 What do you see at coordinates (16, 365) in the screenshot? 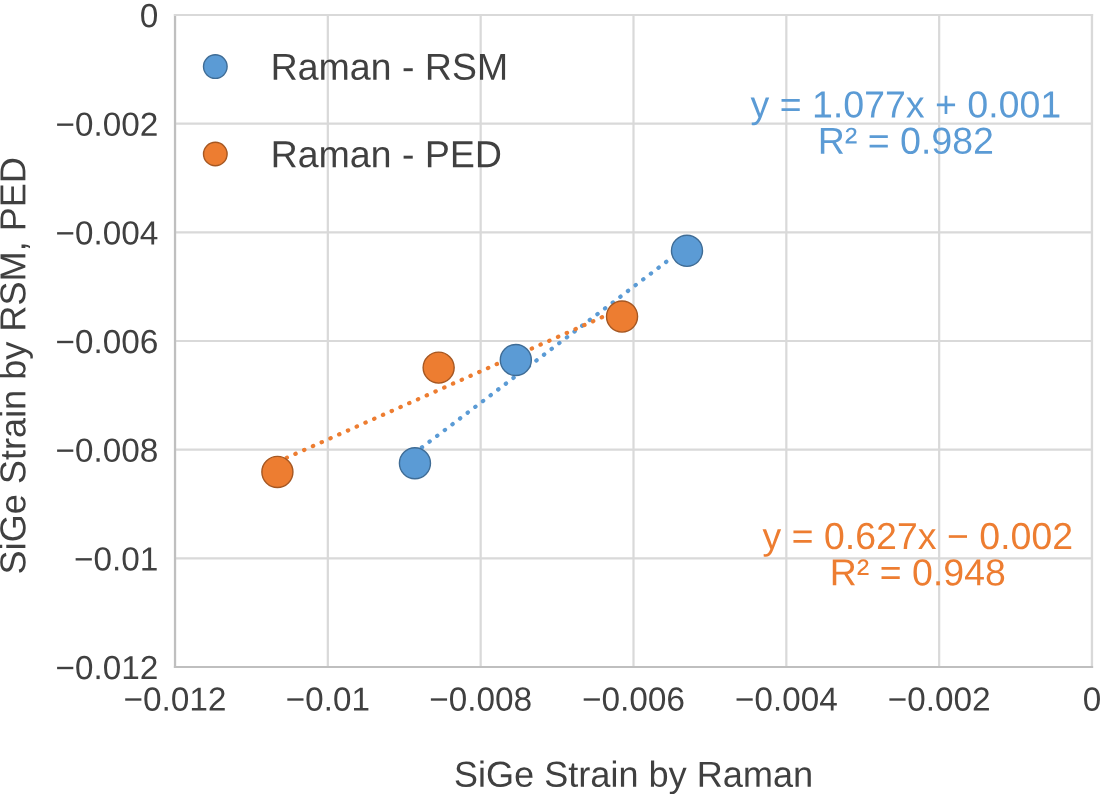
I see `y-axis-title: SiGe Strain by RSM, PED` at bounding box center [16, 365].